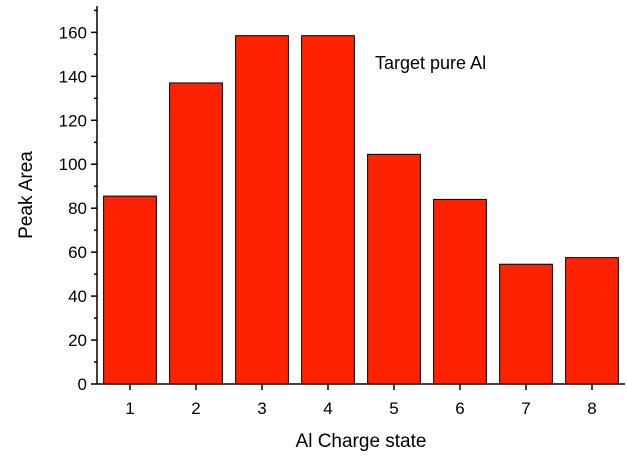 This screenshot has width=627, height=461. Describe the element at coordinates (361, 401) in the screenshot. I see `x-axis-ticks: 1 2 3 4 5 6 7 8` at that location.